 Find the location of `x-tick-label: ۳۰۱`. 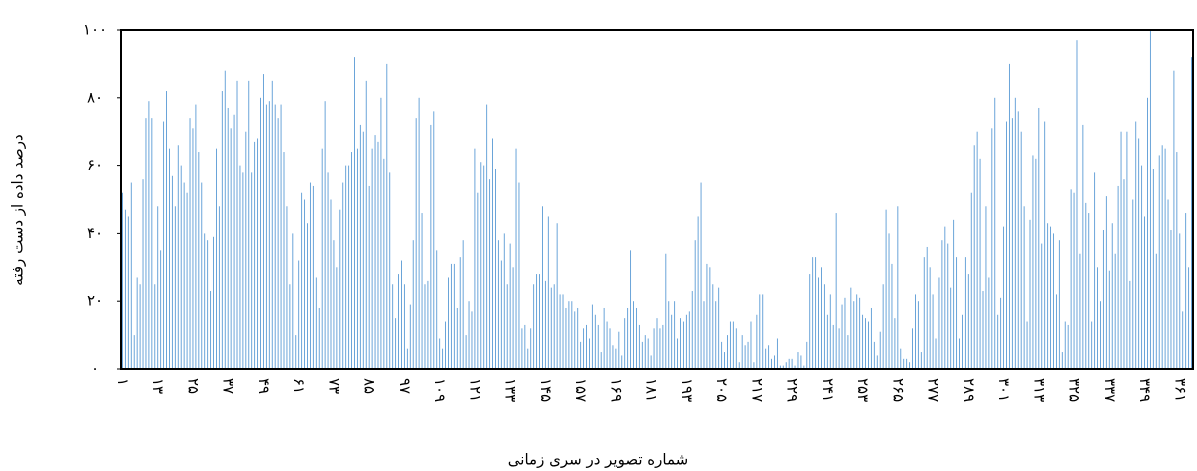

x-tick-label: ۳۰۱ is located at coordinates (1004, 390).